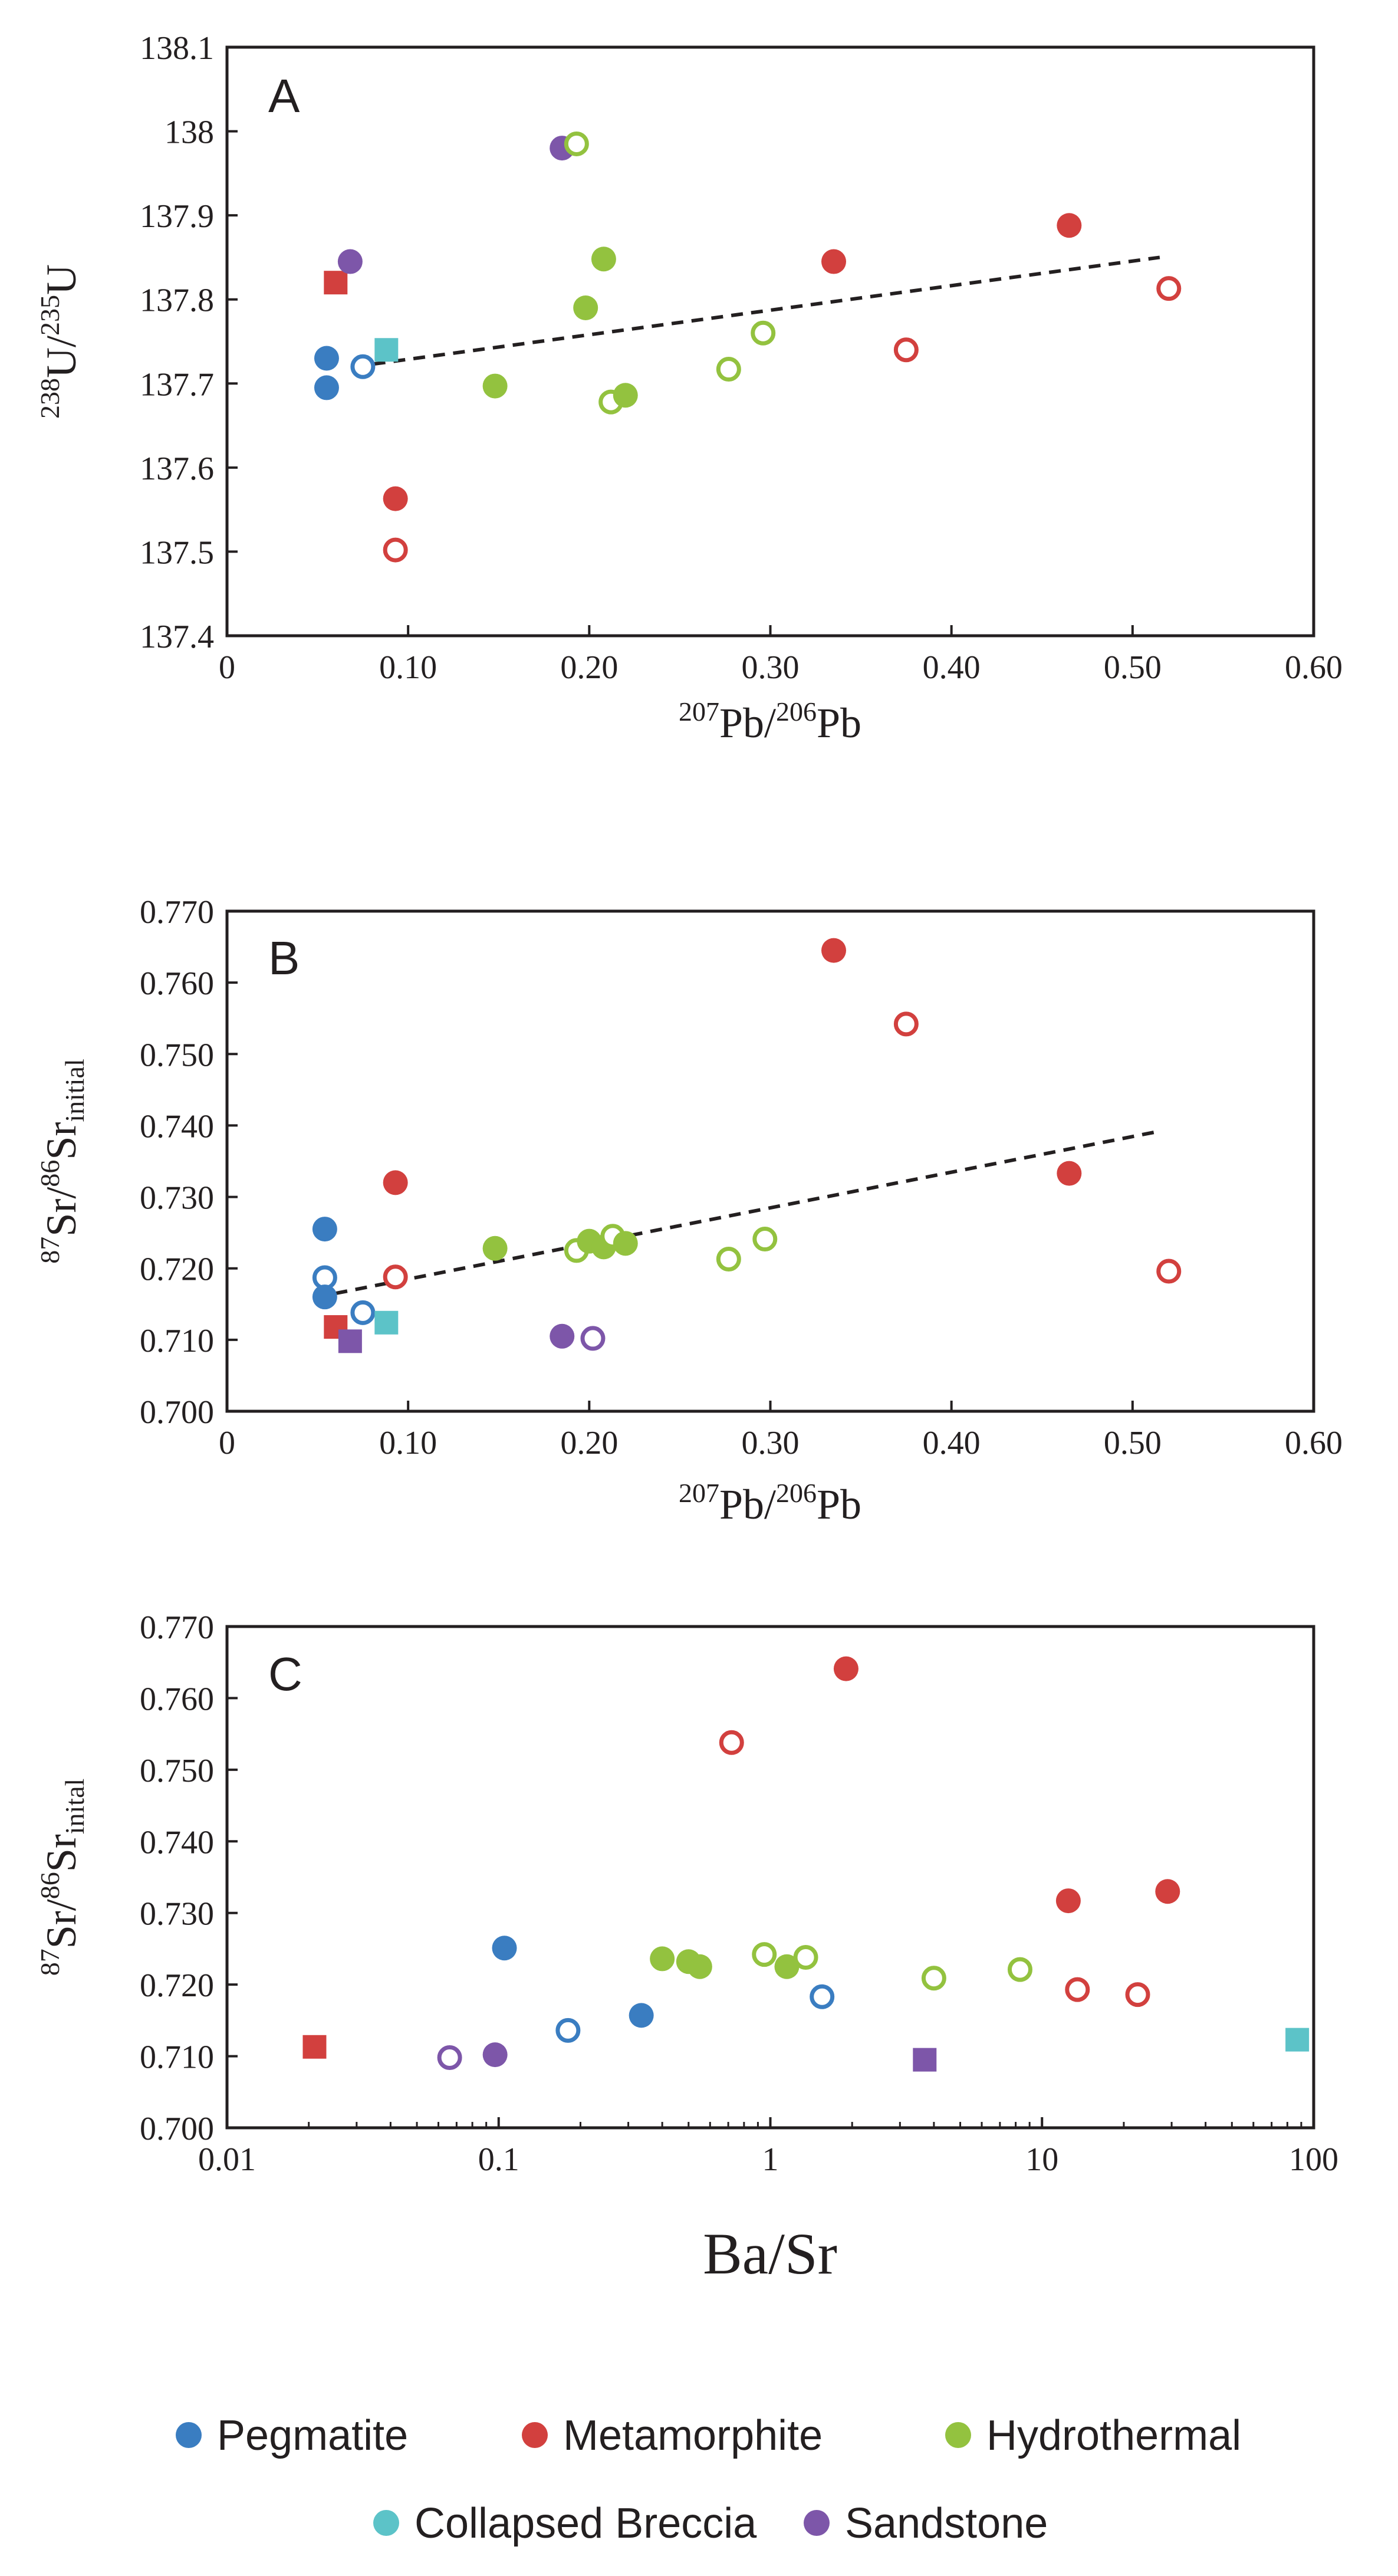  Describe the element at coordinates (227, 1443) in the screenshot. I see `panel-b-x-tick-label: 0` at that location.